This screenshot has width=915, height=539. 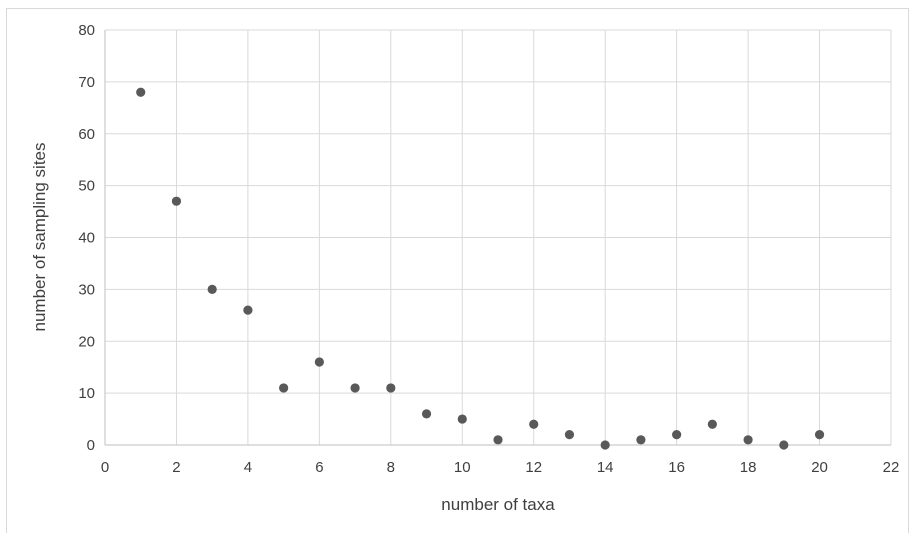 I want to click on y-tick-label: 50, so click(x=86, y=186).